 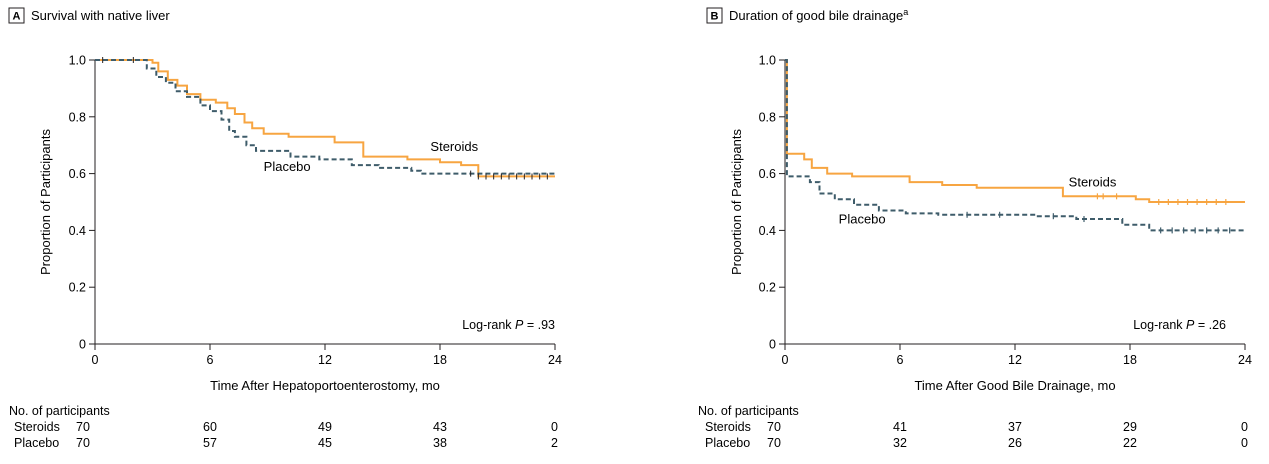 I want to click on risk-value-placebo: 2, so click(x=554, y=443).